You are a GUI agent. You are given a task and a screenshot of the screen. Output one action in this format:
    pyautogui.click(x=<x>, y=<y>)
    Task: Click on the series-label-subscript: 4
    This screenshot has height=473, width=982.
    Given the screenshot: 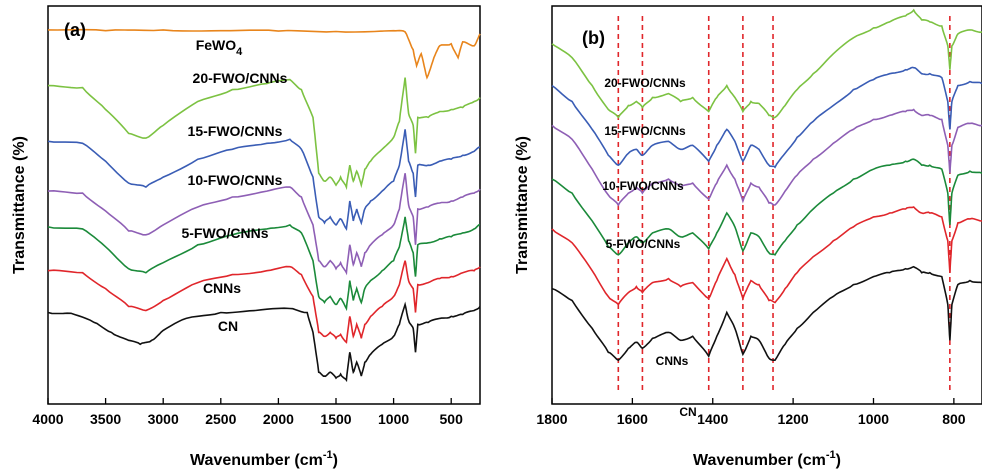 What is the action you would take?
    pyautogui.click(x=239, y=52)
    